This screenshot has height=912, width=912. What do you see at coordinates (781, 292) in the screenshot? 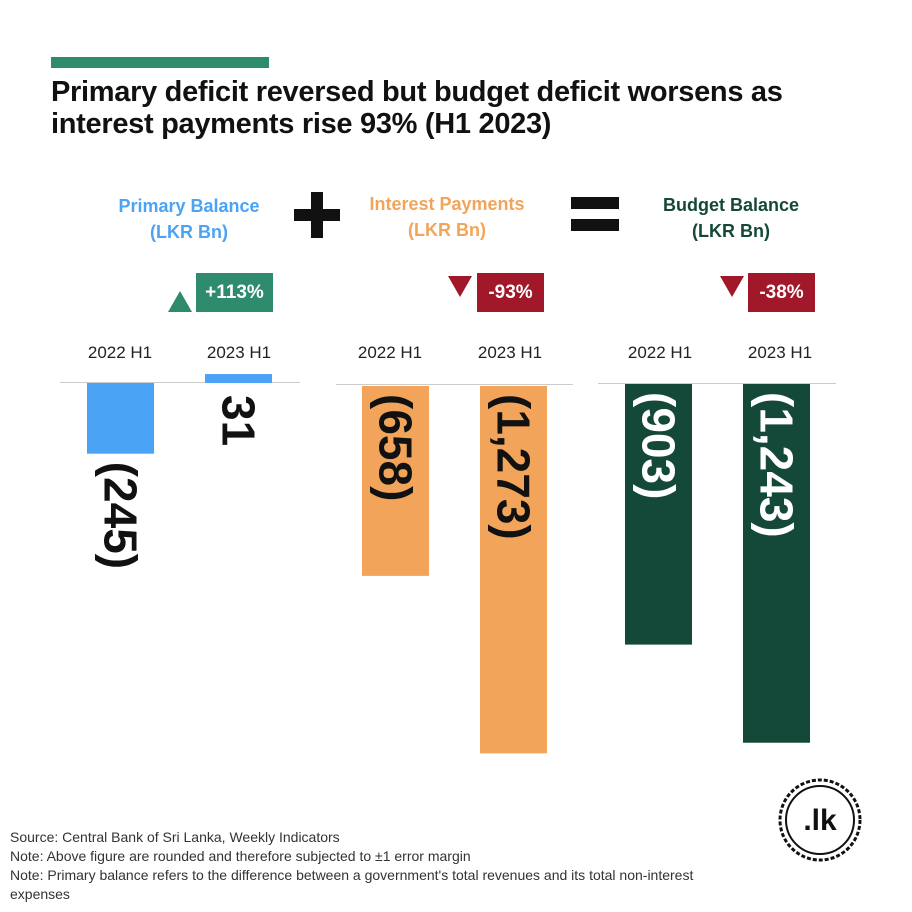
I see `change-badge-budget-balance: -38%` at bounding box center [781, 292].